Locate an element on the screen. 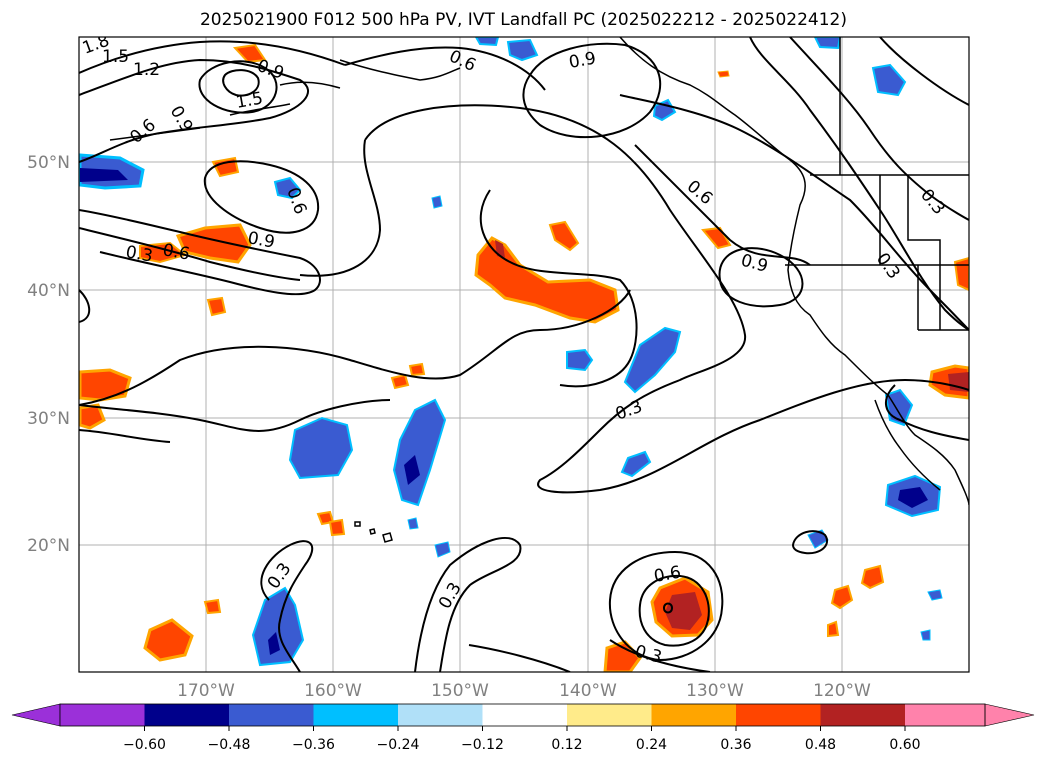 The height and width of the screenshot is (765, 1047). coastline-baja is located at coordinates (907, 445).